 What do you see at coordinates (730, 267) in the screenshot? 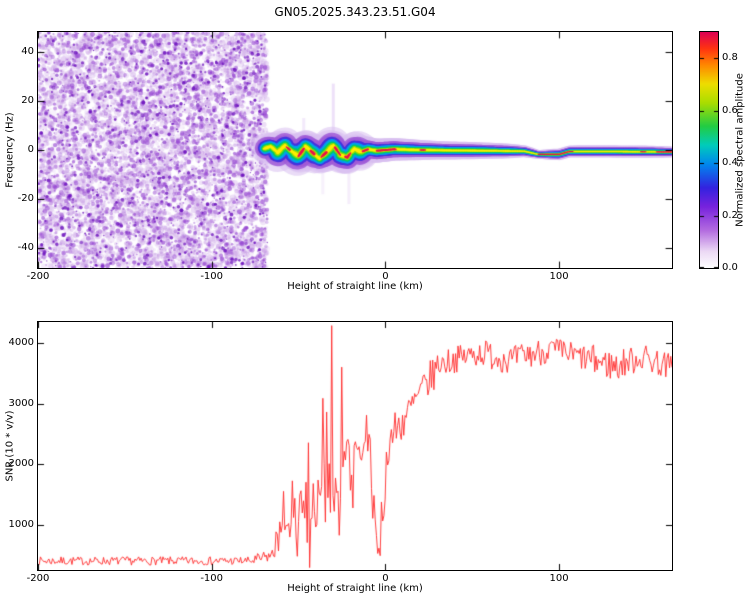
I see `colorbar-tick-label: 0.0` at bounding box center [730, 267].